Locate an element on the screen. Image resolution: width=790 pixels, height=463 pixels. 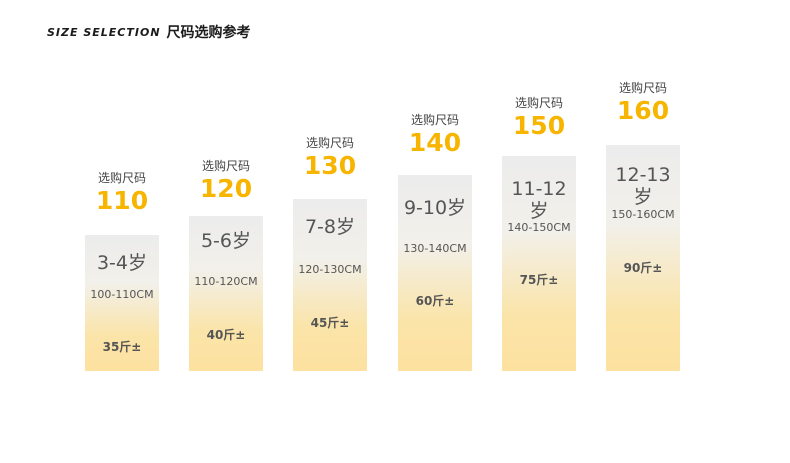
size-column-140: 选购尺码 140 9-10岁 130-140CM 60斤± is located at coordinates (435, 242).